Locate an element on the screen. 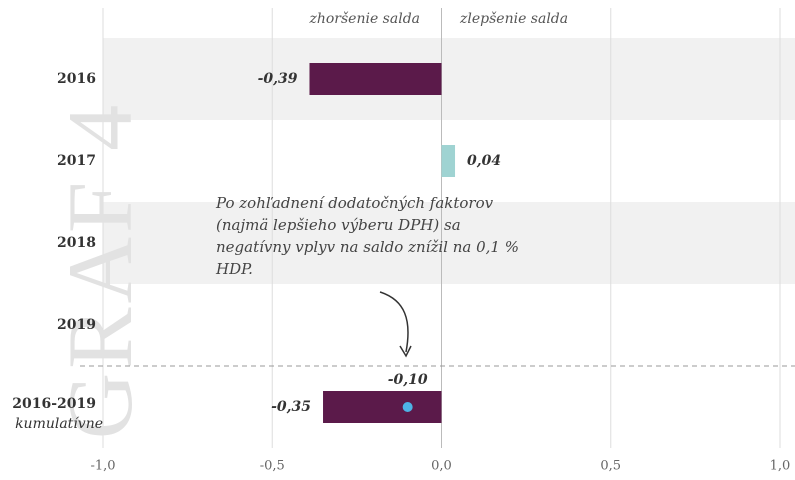 The image size is (795, 480). watermark: GRAF 4 is located at coordinates (100, 270).